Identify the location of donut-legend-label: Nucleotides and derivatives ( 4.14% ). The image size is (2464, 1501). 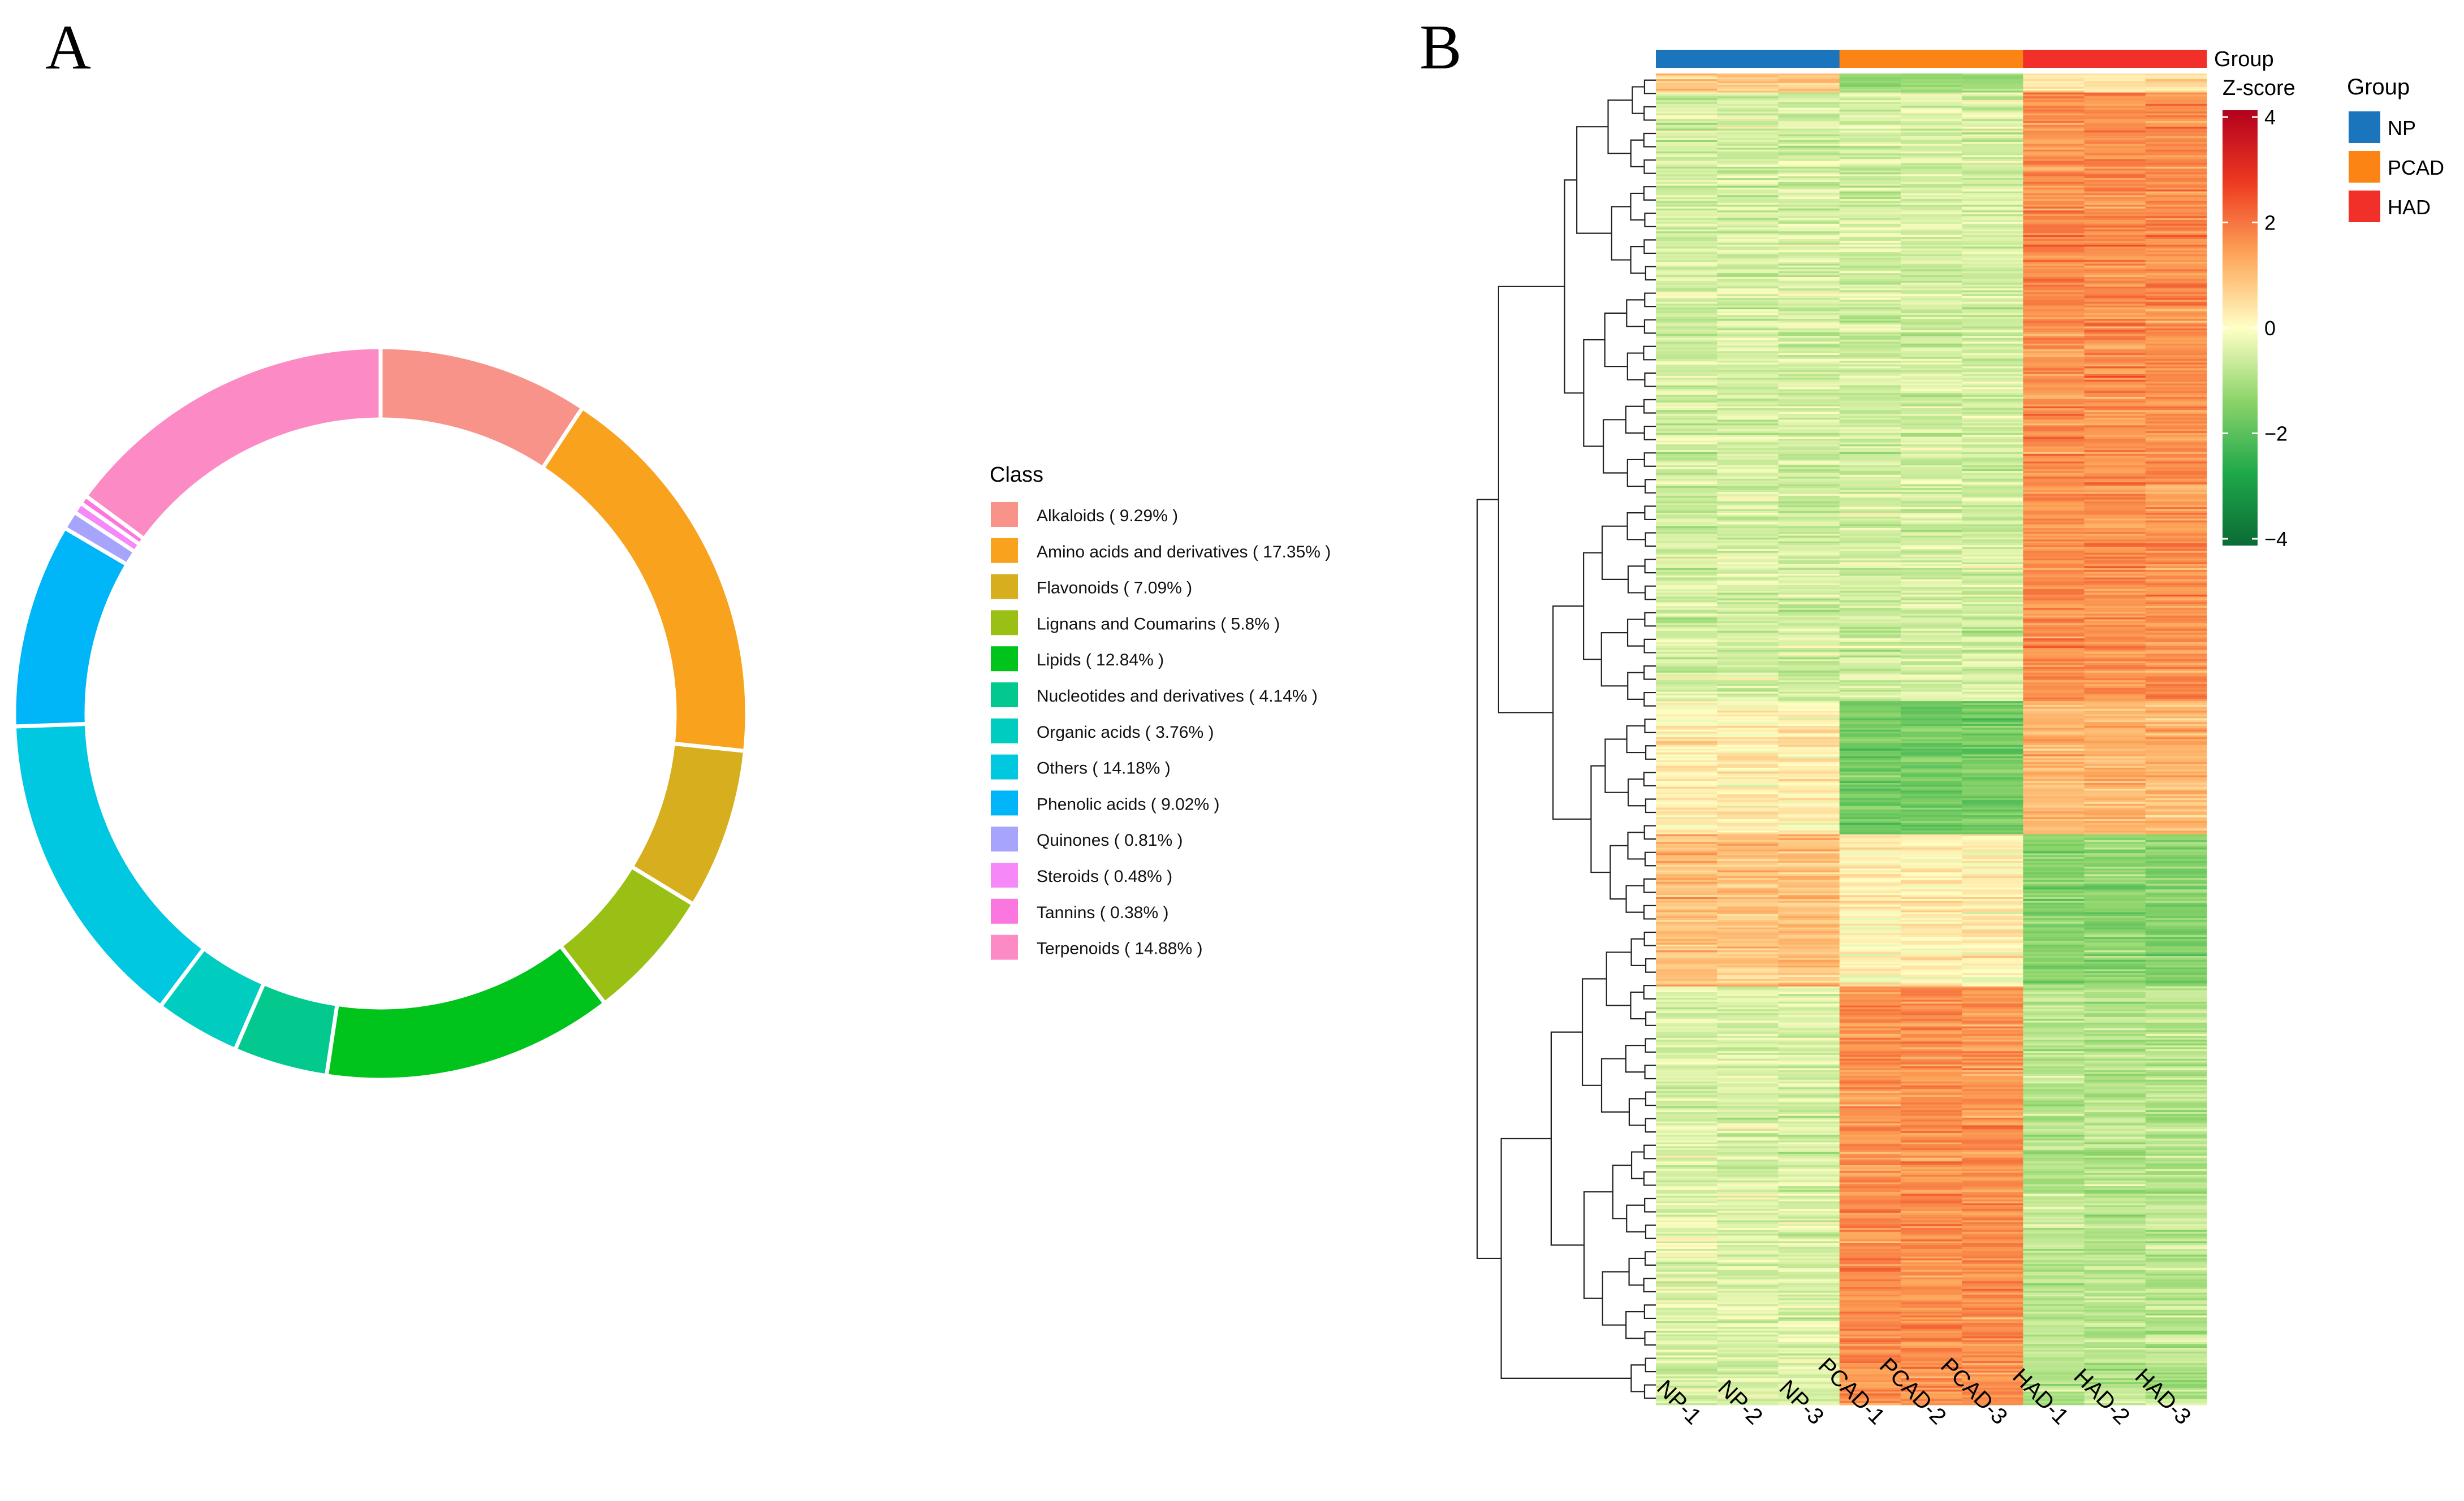
(1178, 696).